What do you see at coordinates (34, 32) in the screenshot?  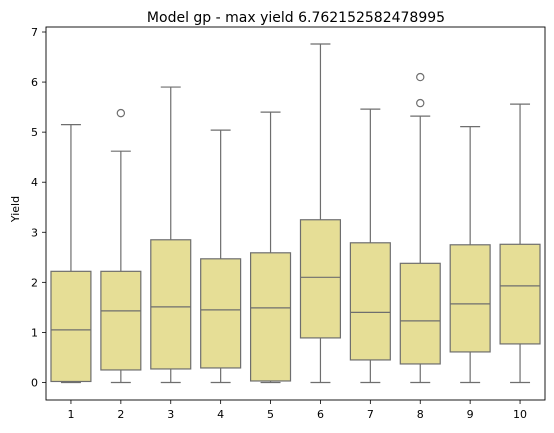 I see `y-tick-label: 7` at bounding box center [34, 32].